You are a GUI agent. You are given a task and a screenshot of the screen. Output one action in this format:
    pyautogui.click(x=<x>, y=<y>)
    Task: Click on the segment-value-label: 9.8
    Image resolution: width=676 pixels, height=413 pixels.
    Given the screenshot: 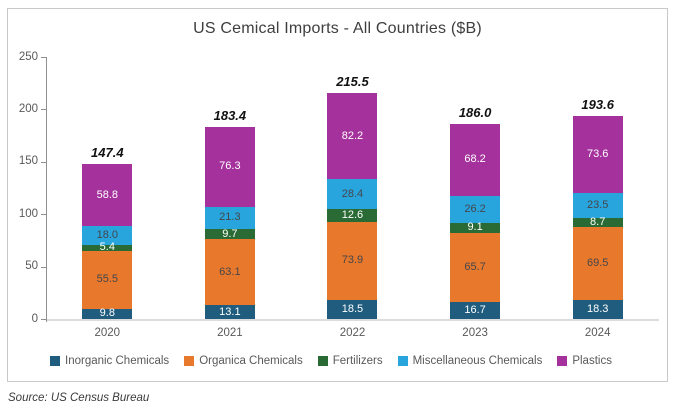 What is the action you would take?
    pyautogui.click(x=107, y=313)
    